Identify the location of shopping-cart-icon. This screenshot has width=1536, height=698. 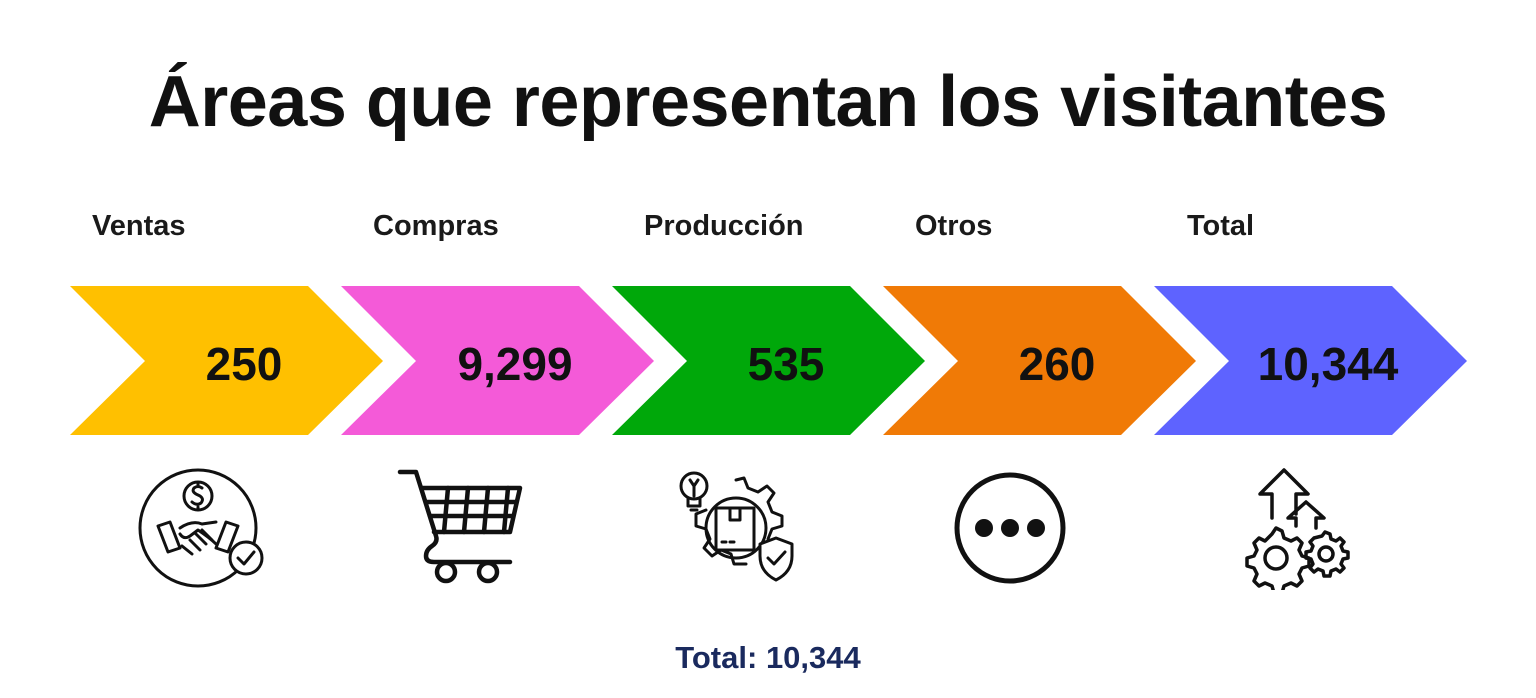
(460, 526).